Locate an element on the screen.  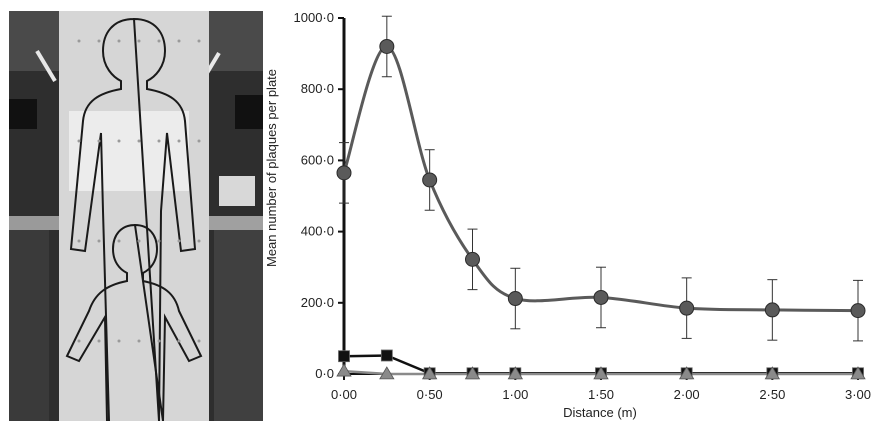
x-tick-label: 2·50 is located at coordinates (772, 394).